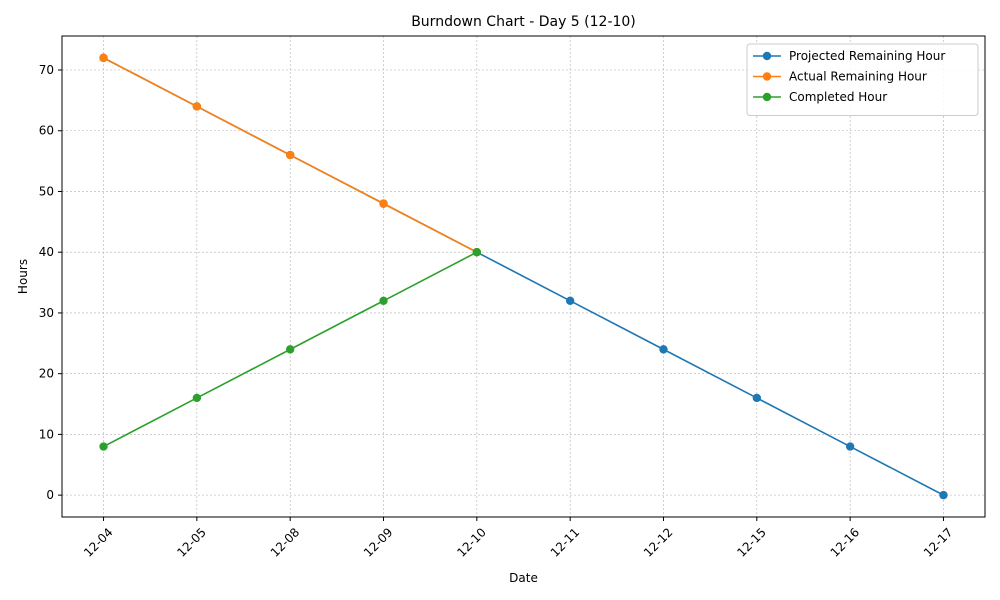  I want to click on chart-title: Burndown Chart - Day 5 (12-10), so click(523, 22).